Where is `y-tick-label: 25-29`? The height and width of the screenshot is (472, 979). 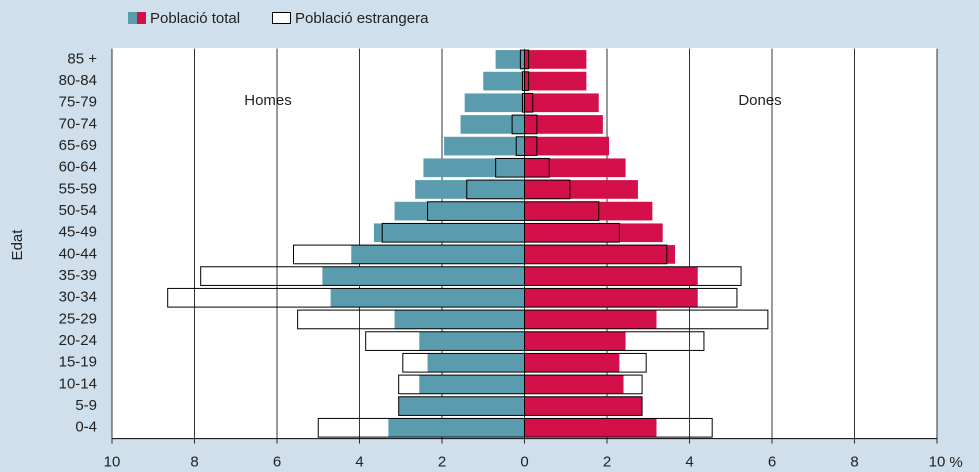
y-tick-label: 25-29 is located at coordinates (78, 318).